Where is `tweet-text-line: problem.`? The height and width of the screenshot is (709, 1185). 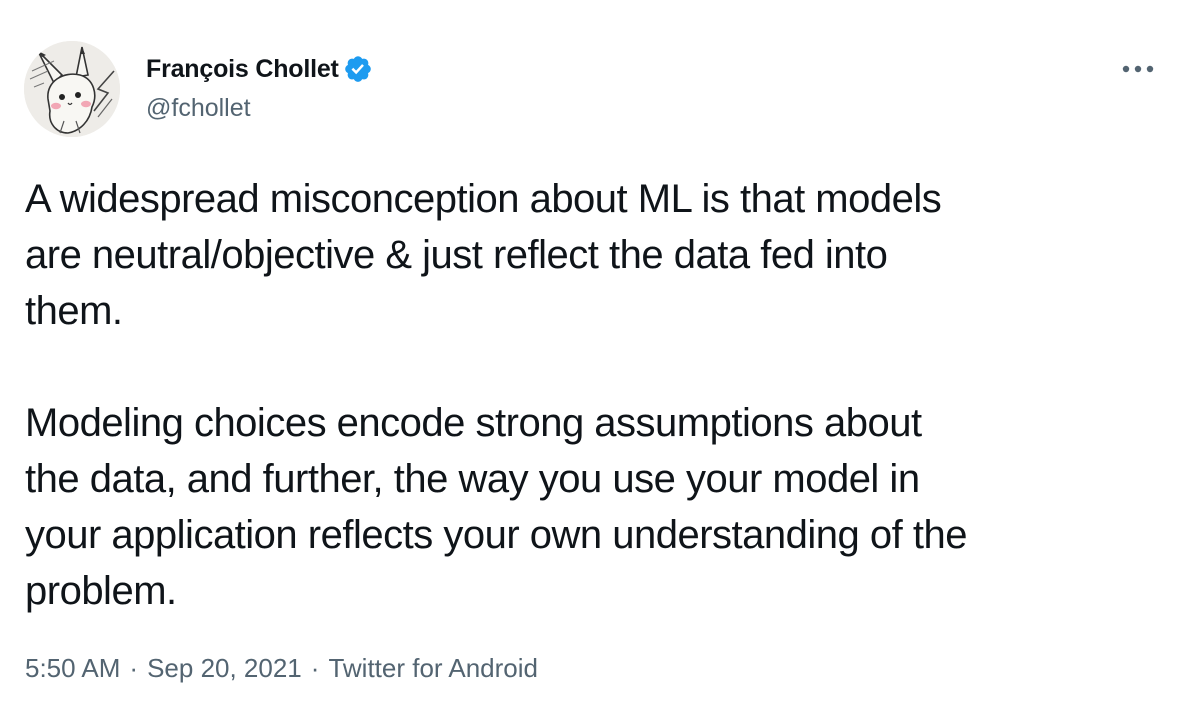
tweet-text-line: problem. is located at coordinates (101, 591).